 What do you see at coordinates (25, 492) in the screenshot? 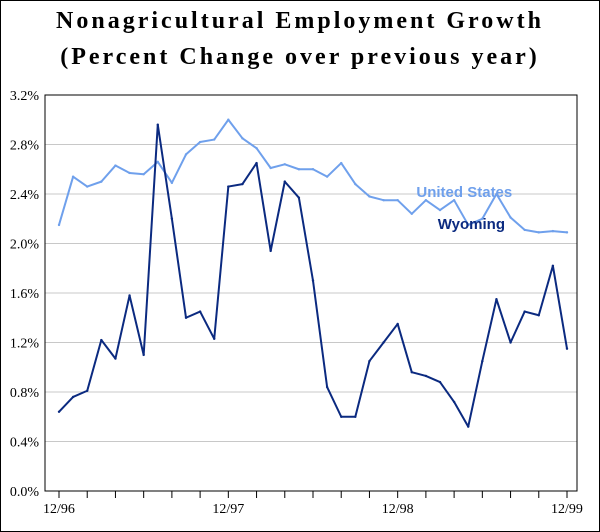
I see `y-tick-label: 0.0%` at bounding box center [25, 492].